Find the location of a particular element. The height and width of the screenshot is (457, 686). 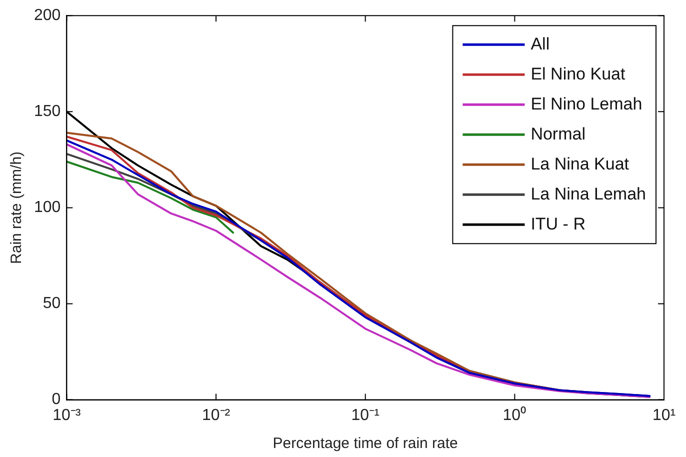

y-tick-label: 50 is located at coordinates (51, 303).